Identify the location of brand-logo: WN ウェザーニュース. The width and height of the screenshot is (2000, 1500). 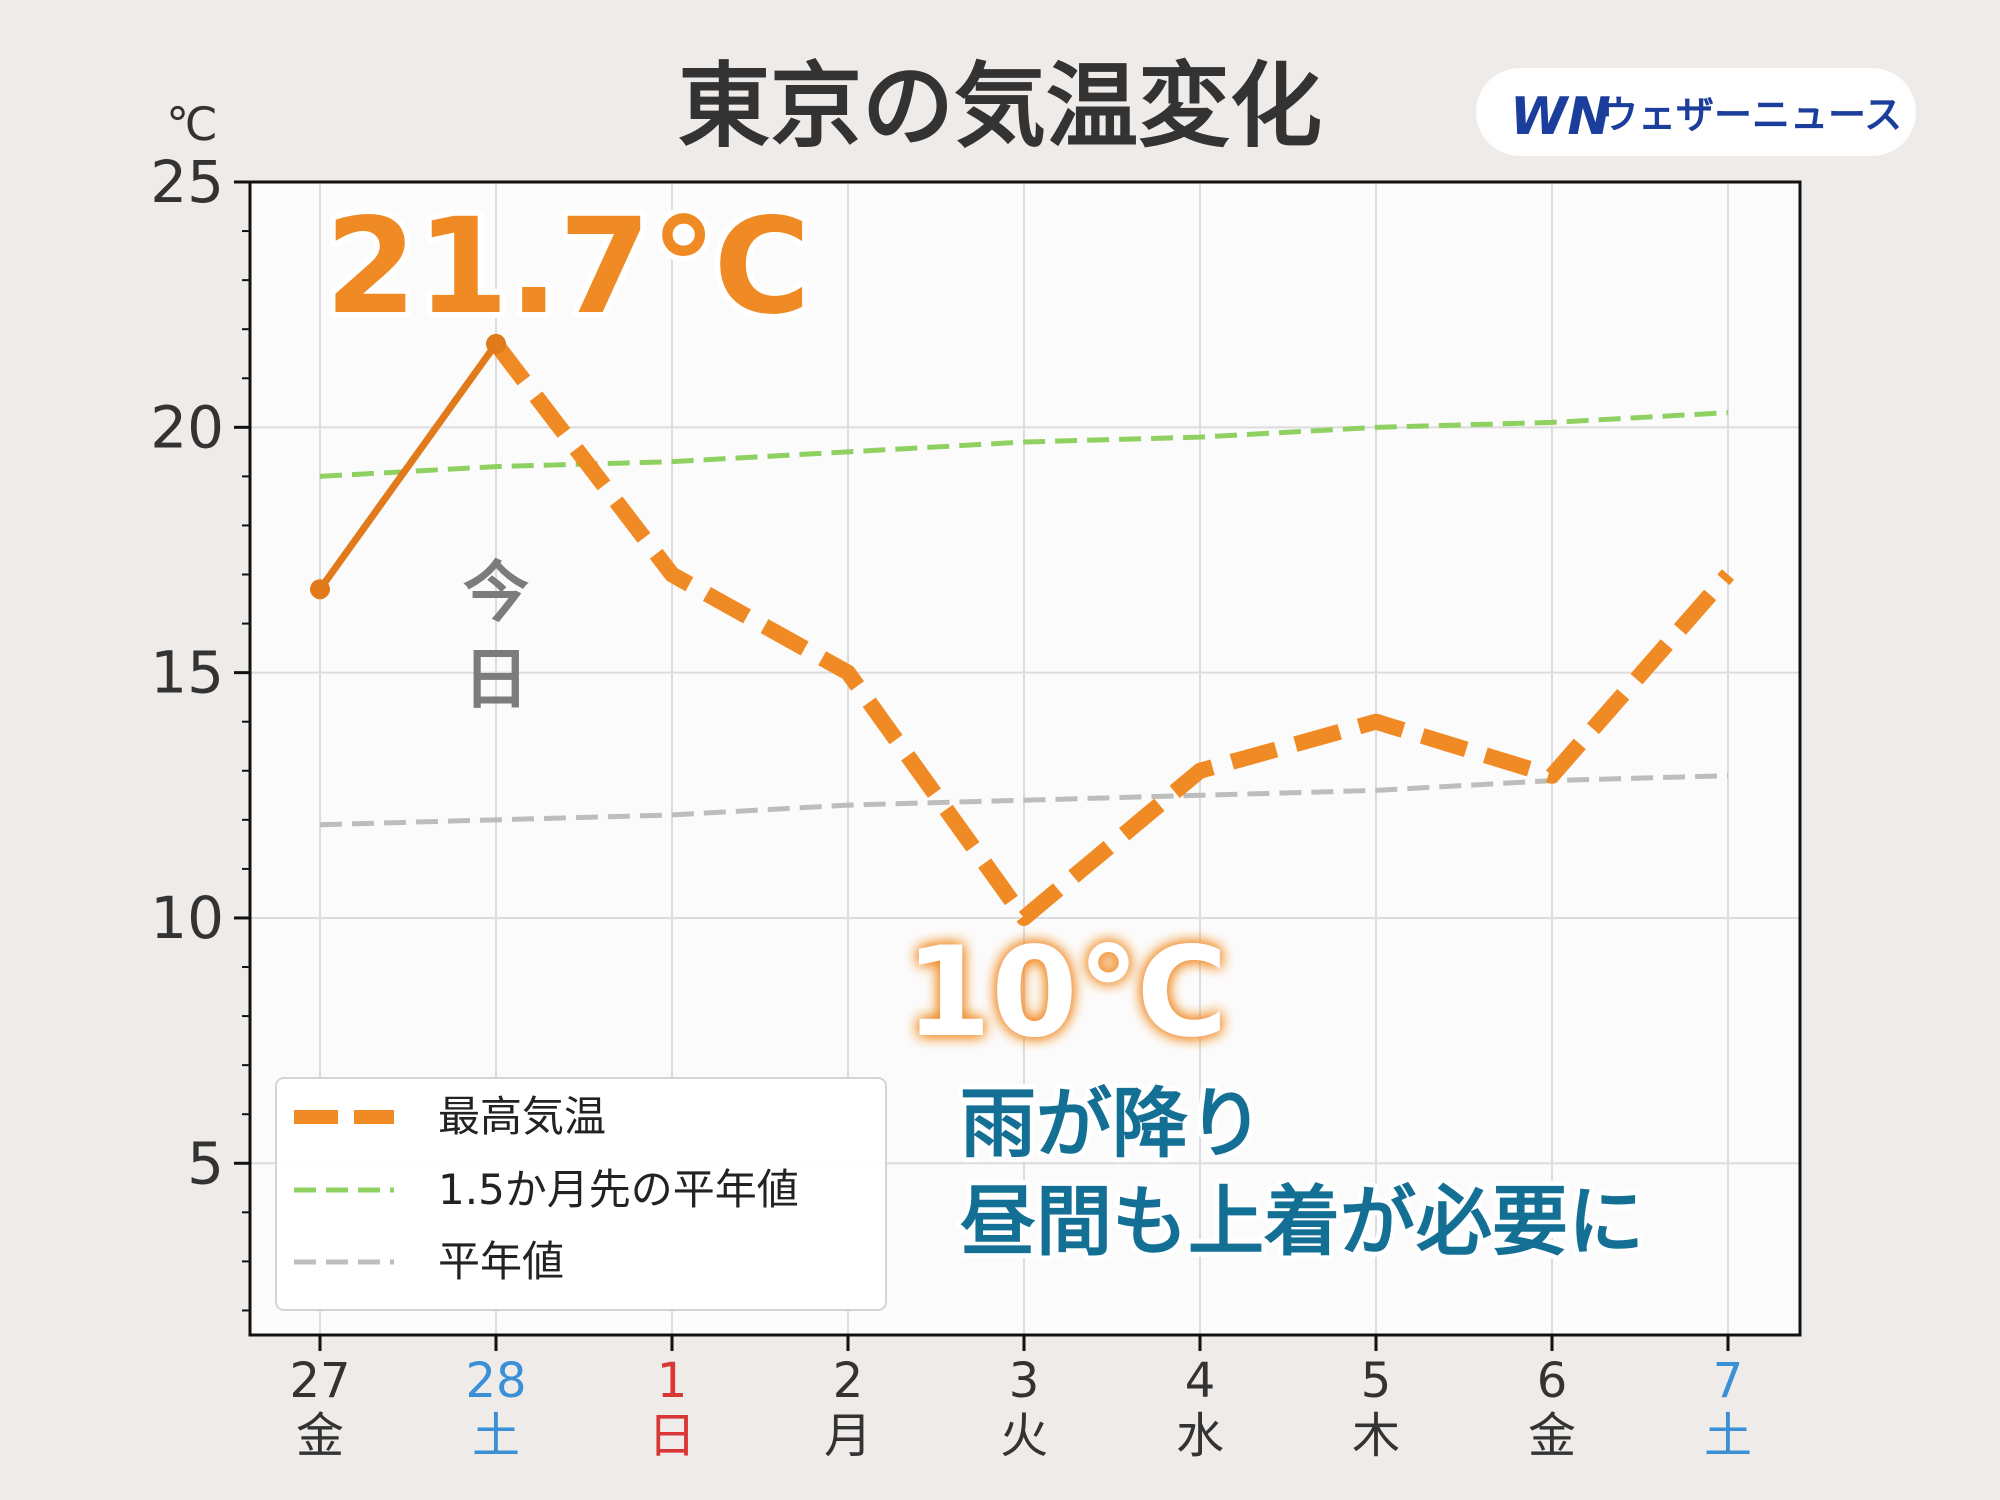
(1696, 112).